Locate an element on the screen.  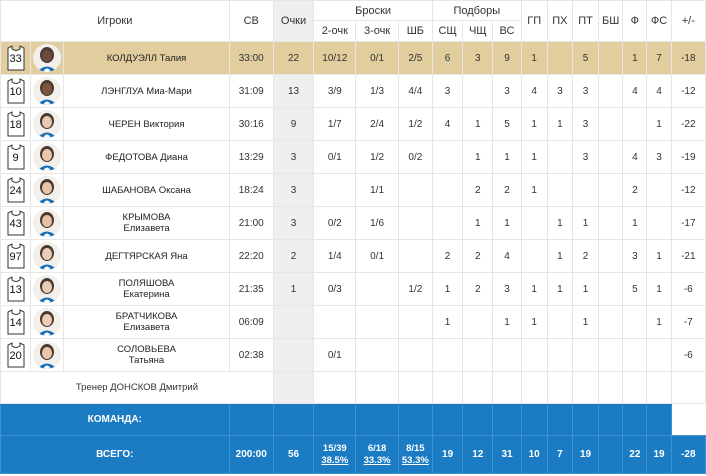
player-name-cell: ДЕГТЯРСКАЯ Яна is located at coordinates (146, 256).